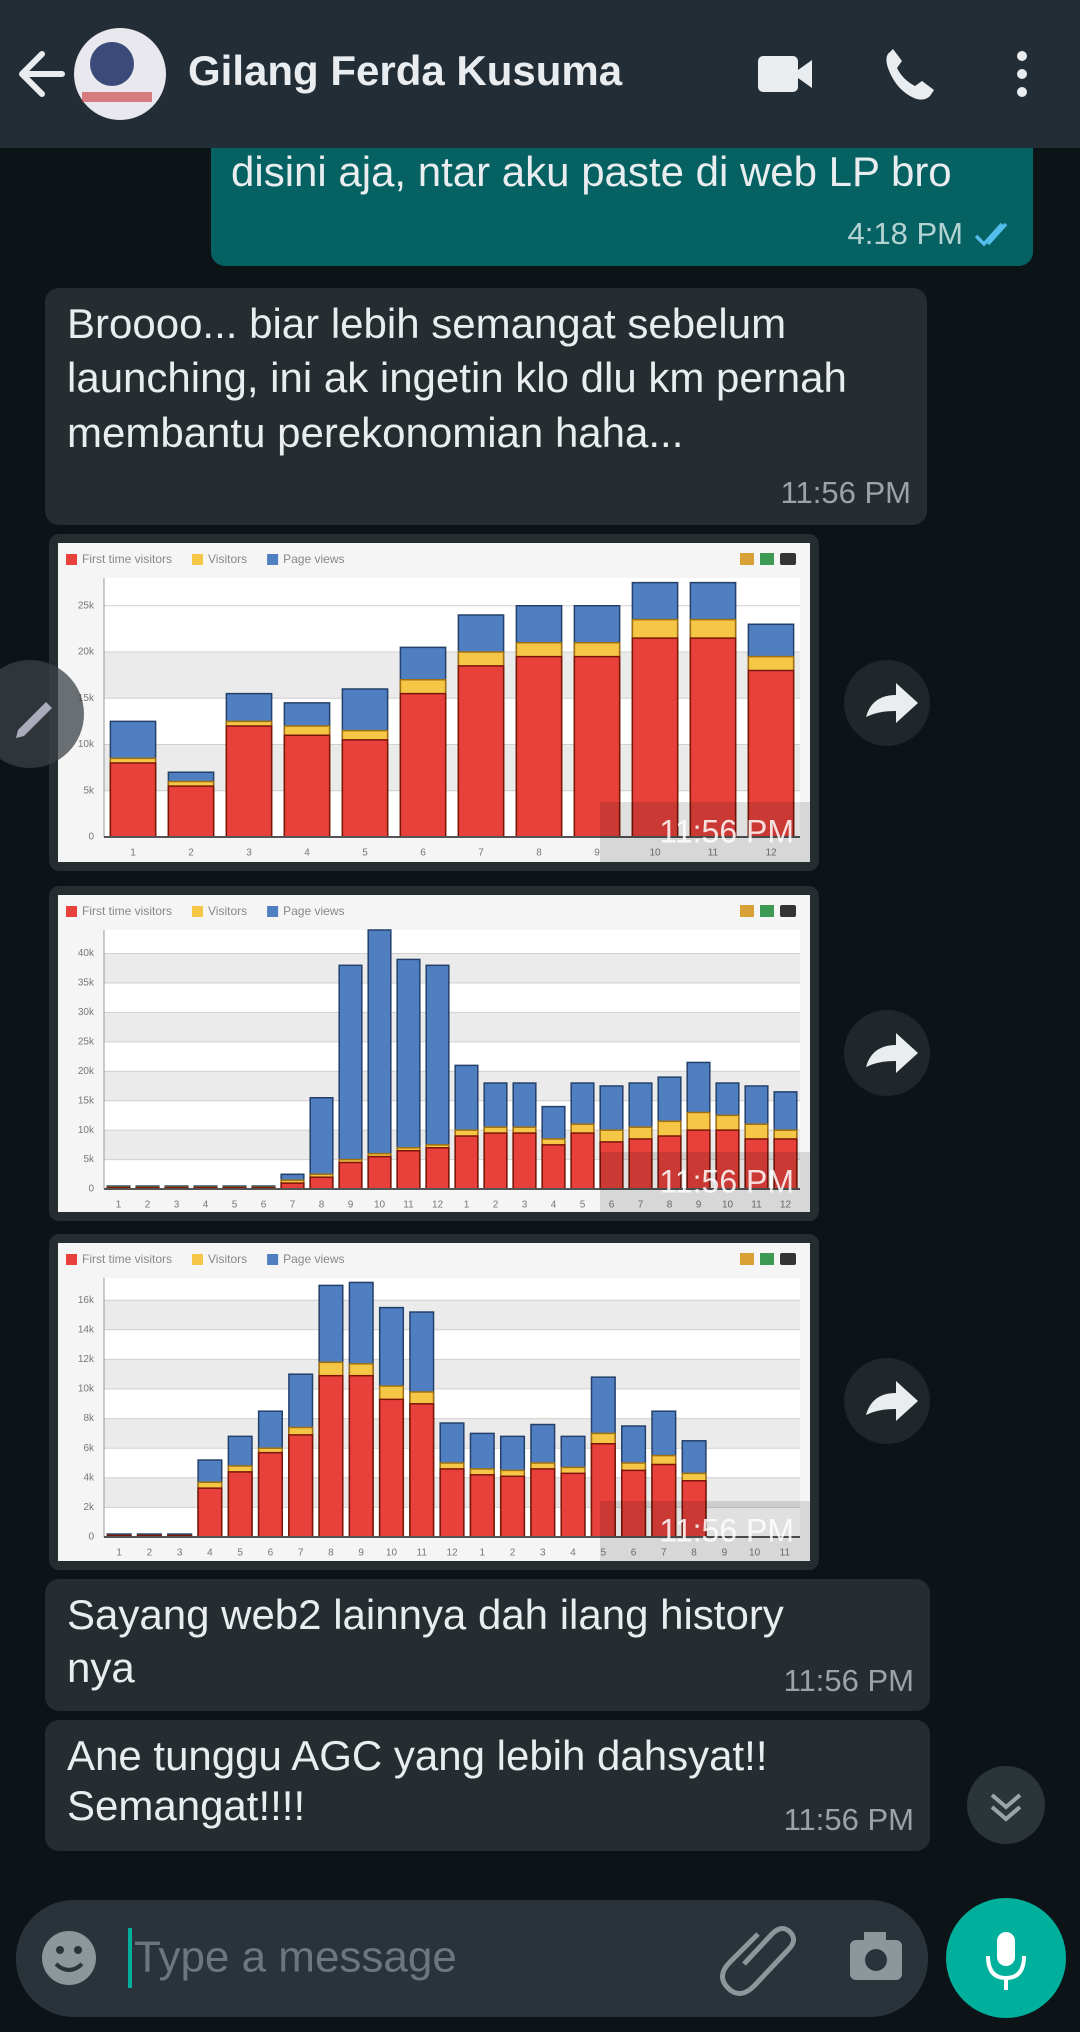  Describe the element at coordinates (991, 234) in the screenshot. I see `read-receipt` at that location.